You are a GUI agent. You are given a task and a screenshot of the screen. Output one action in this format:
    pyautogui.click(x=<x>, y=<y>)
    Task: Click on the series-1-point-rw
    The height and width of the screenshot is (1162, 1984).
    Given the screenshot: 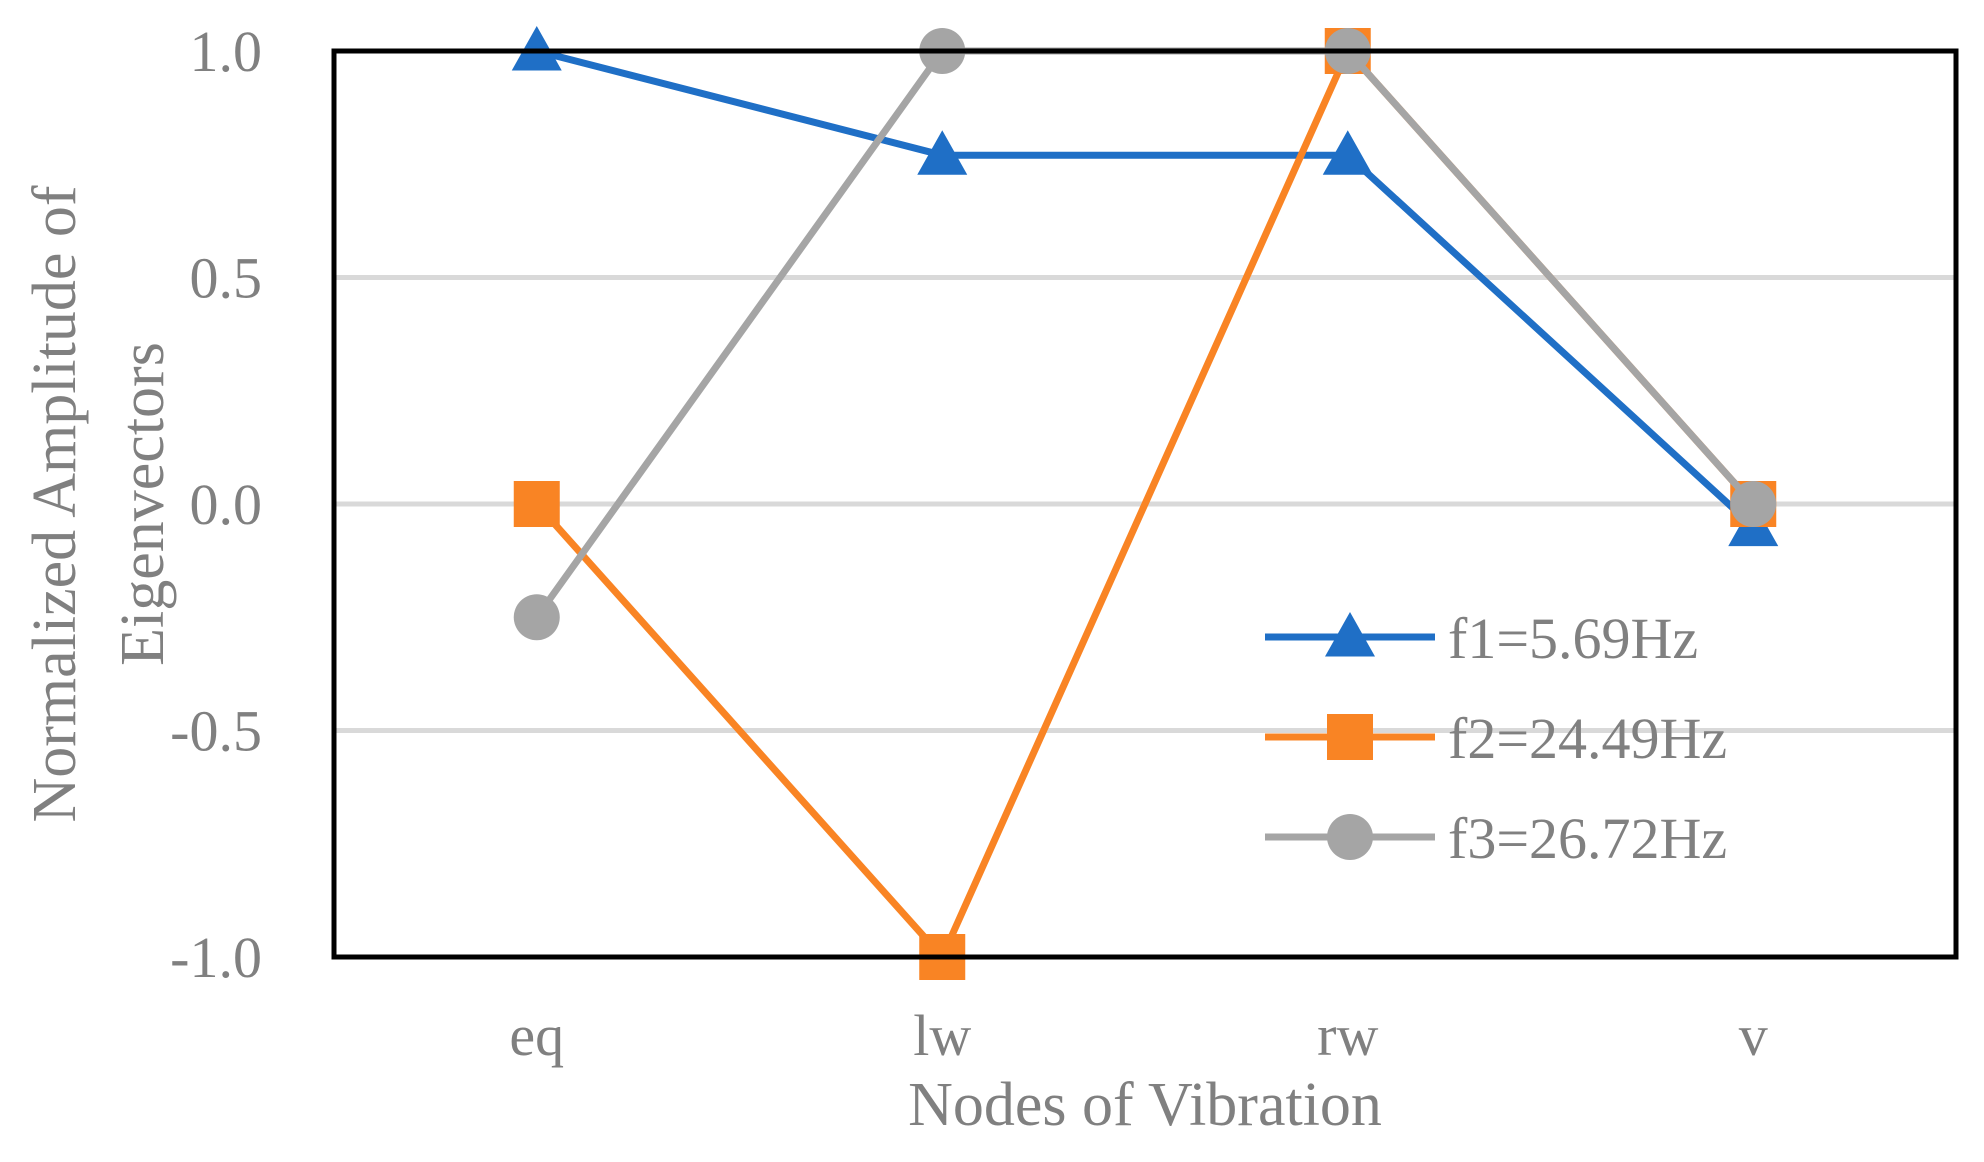 What is the action you would take?
    pyautogui.click(x=1347, y=152)
    